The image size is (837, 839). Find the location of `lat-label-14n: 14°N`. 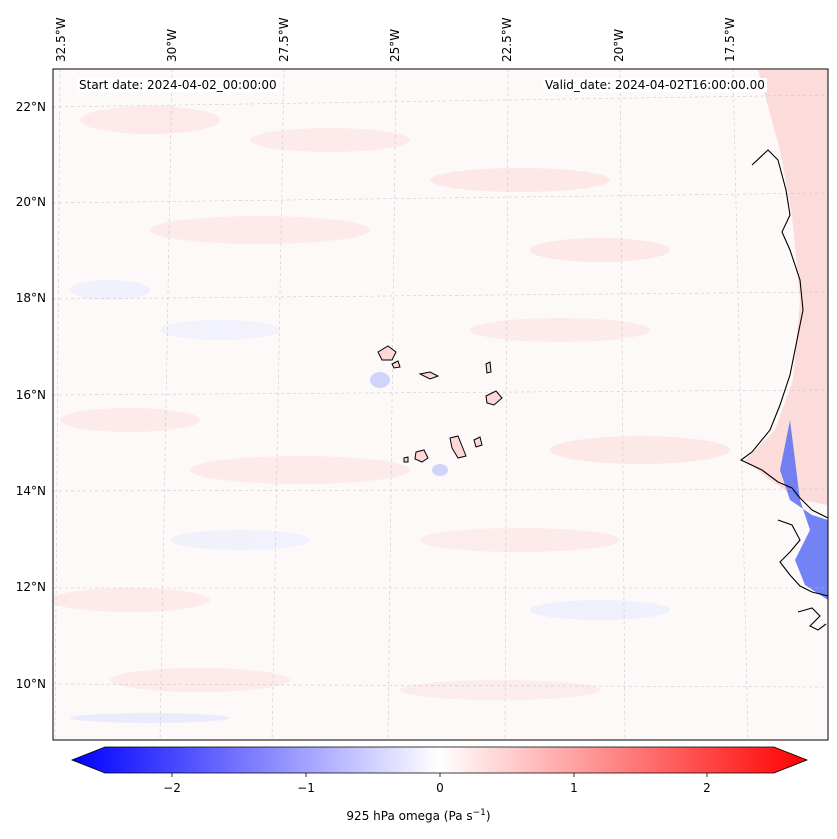

lat-label-14n: 14°N is located at coordinates (30, 491).